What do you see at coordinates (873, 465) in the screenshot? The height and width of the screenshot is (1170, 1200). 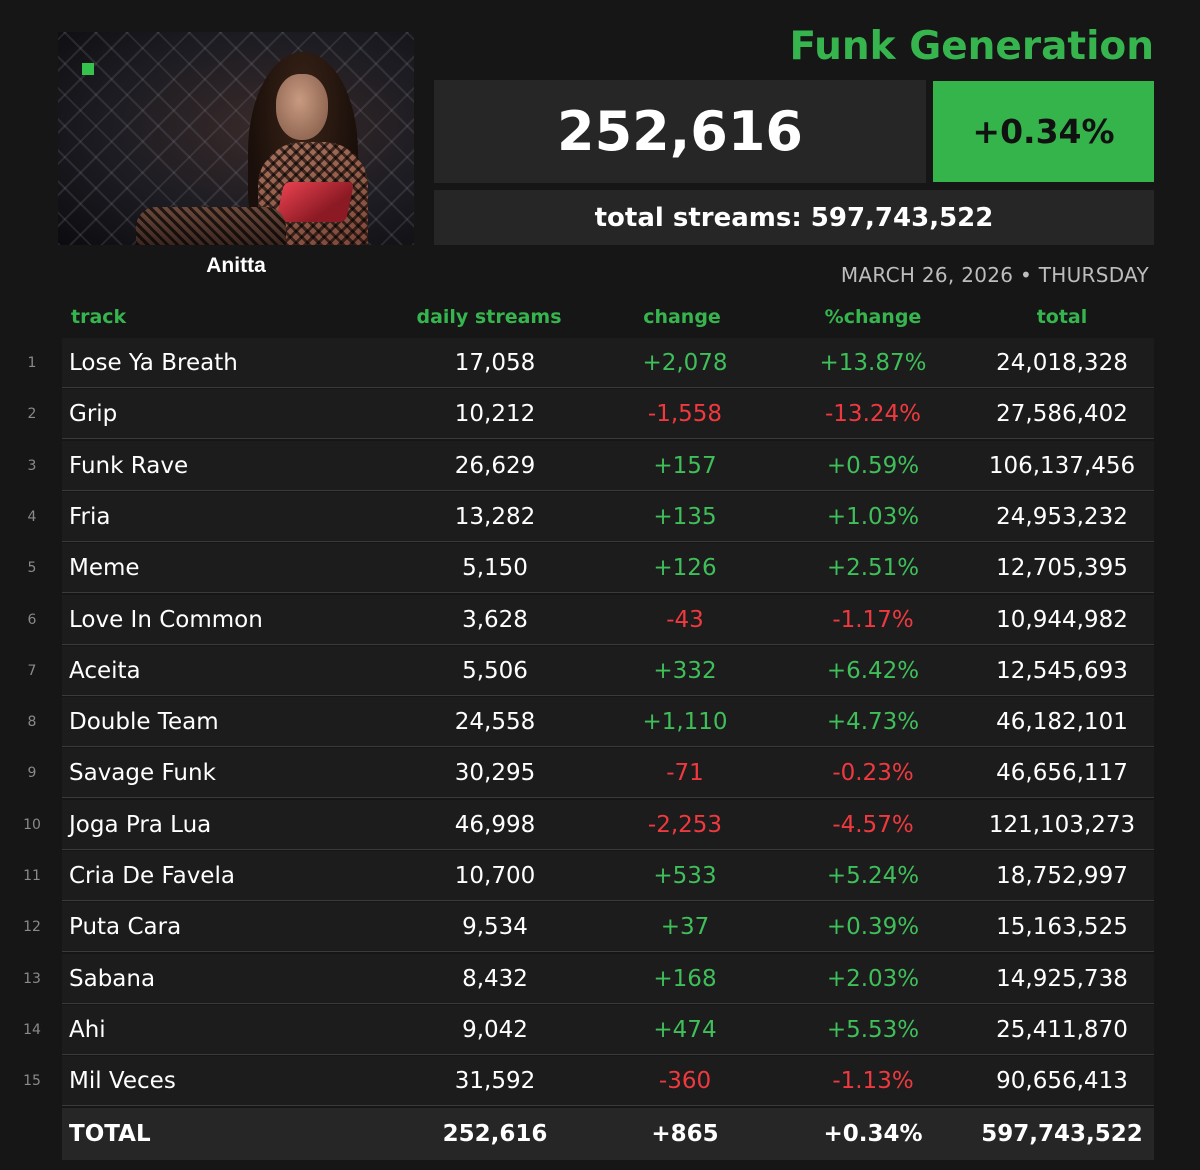 I see `row-pct-change: +0.59%` at bounding box center [873, 465].